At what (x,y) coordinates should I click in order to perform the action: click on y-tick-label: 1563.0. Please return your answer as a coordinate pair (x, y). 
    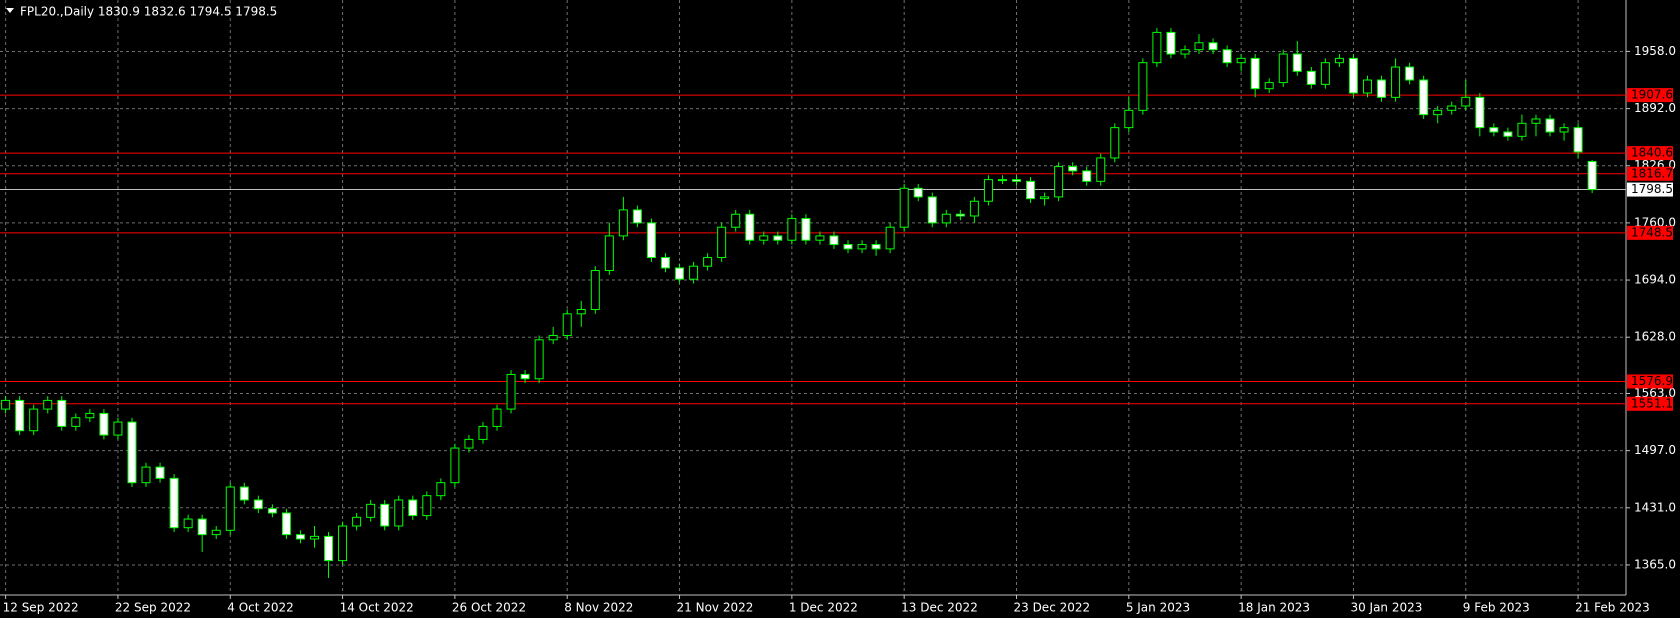
    Looking at the image, I should click on (1655, 393).